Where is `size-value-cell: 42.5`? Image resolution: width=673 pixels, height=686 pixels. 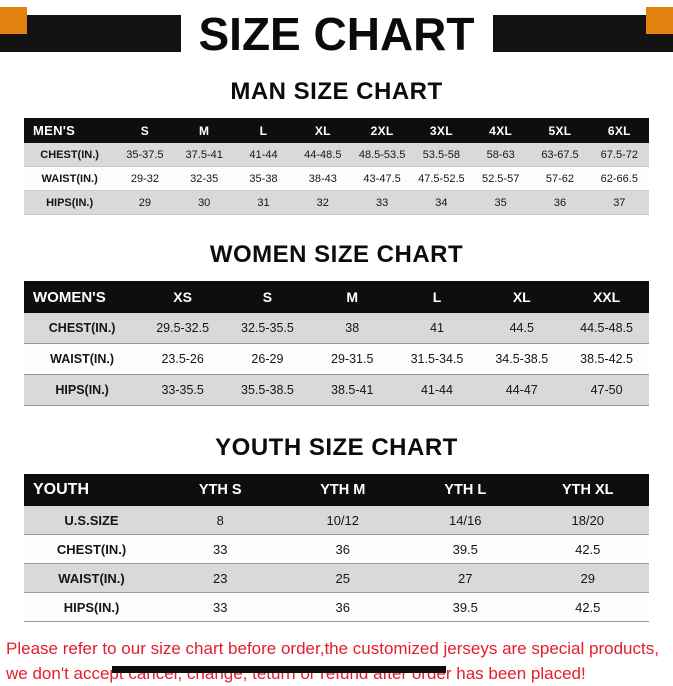
size-value-cell: 42.5 is located at coordinates (587, 607).